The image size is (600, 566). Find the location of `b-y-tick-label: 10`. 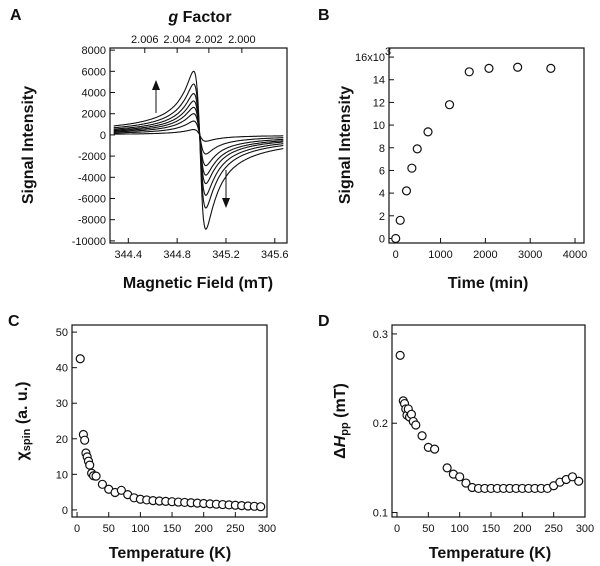

b-y-tick-label: 10 is located at coordinates (379, 126).